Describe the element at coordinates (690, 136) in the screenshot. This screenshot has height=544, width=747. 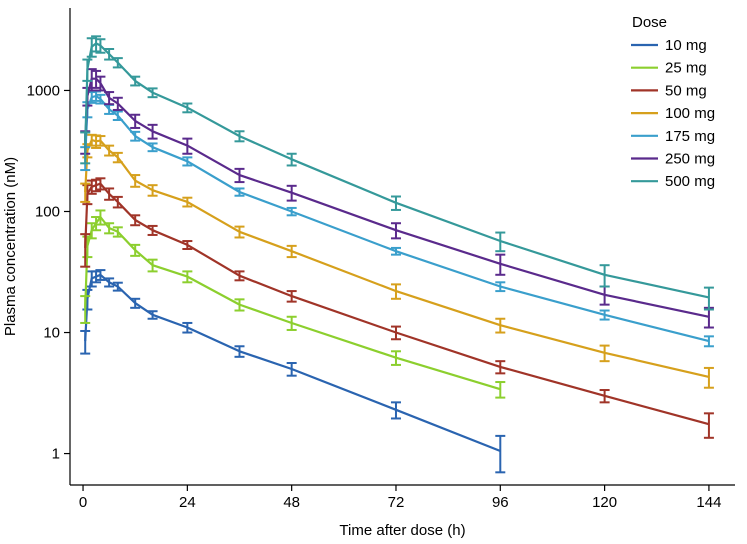
I see `legend-label: 175 mg` at that location.